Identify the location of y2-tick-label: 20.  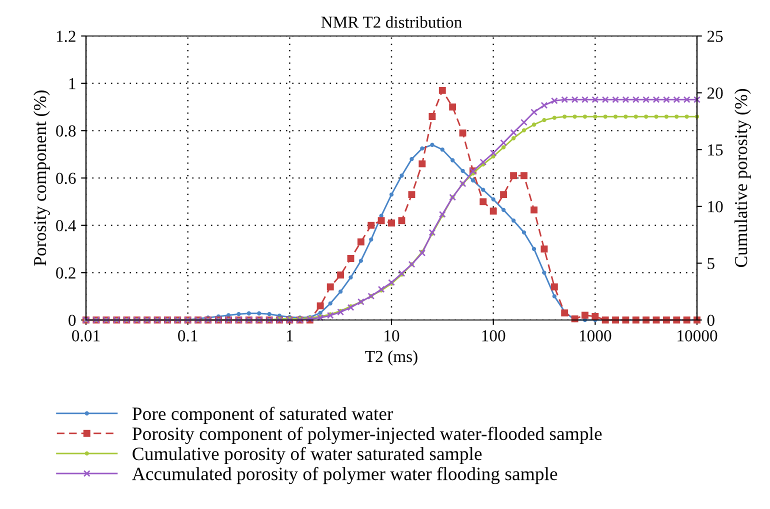
(715, 93).